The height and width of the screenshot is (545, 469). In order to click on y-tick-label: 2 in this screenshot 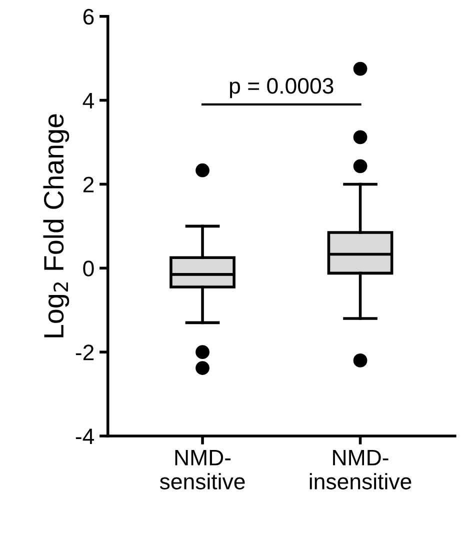, I will do `click(88, 184)`.